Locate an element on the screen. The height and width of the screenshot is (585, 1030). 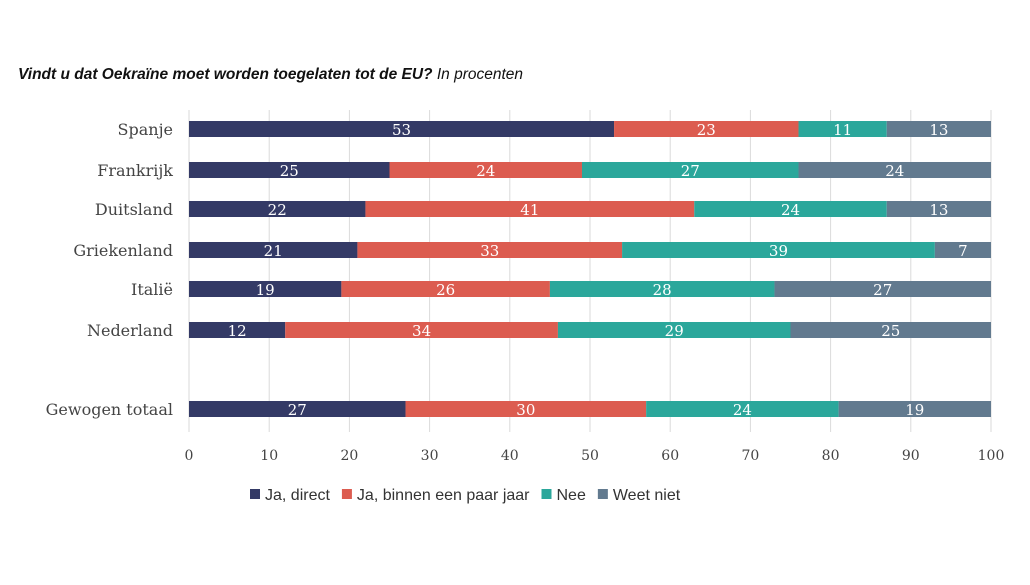
x-tick-label: 90 is located at coordinates (911, 456).